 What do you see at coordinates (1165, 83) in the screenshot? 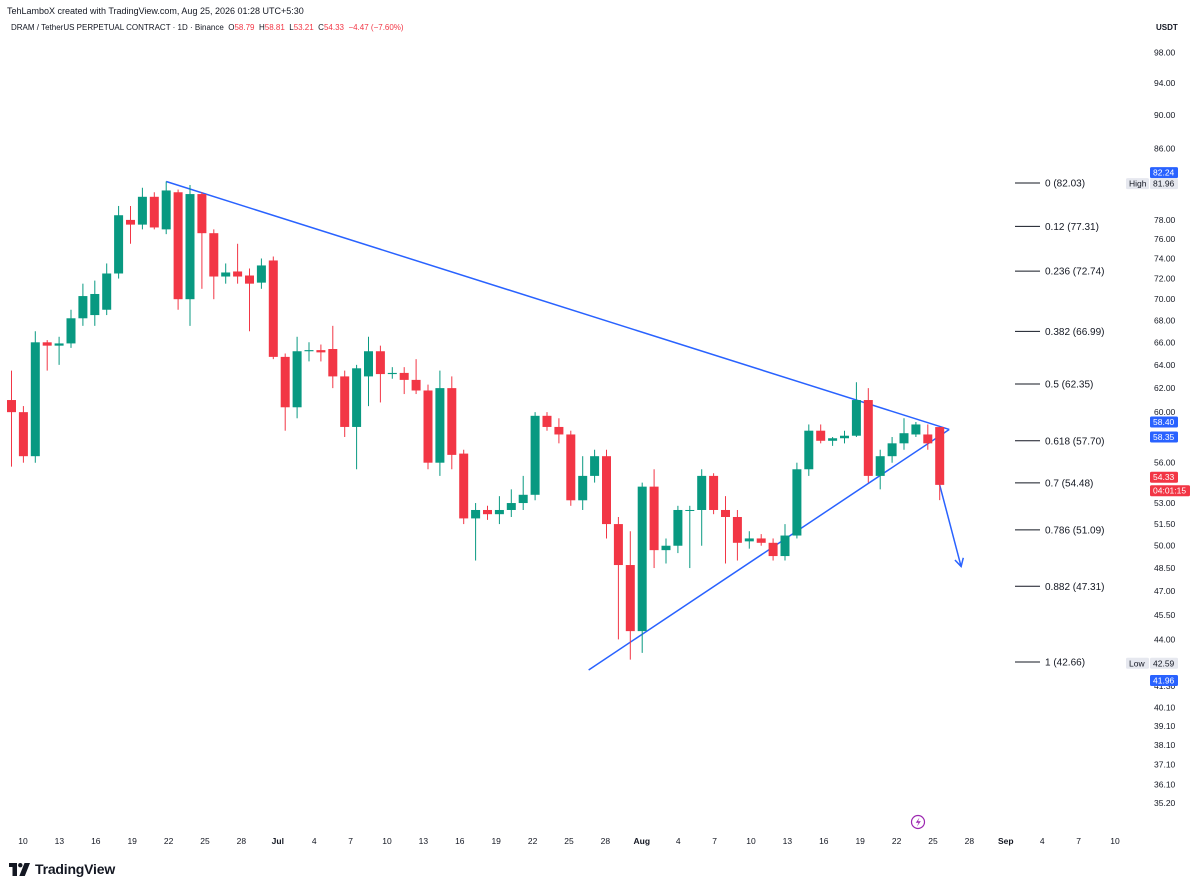
I see `price-tick: 94.00` at bounding box center [1165, 83].